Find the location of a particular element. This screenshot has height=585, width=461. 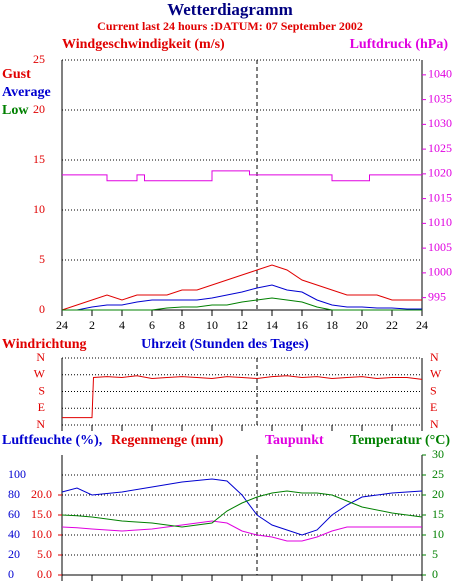

y2-tick-label: 1005 is located at coordinates (440, 247).